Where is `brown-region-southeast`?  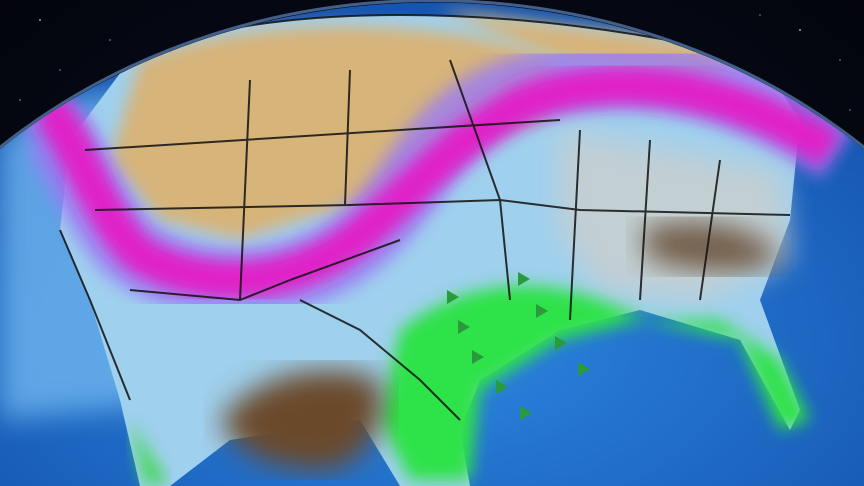
brown-region-southeast is located at coordinates (710, 246).